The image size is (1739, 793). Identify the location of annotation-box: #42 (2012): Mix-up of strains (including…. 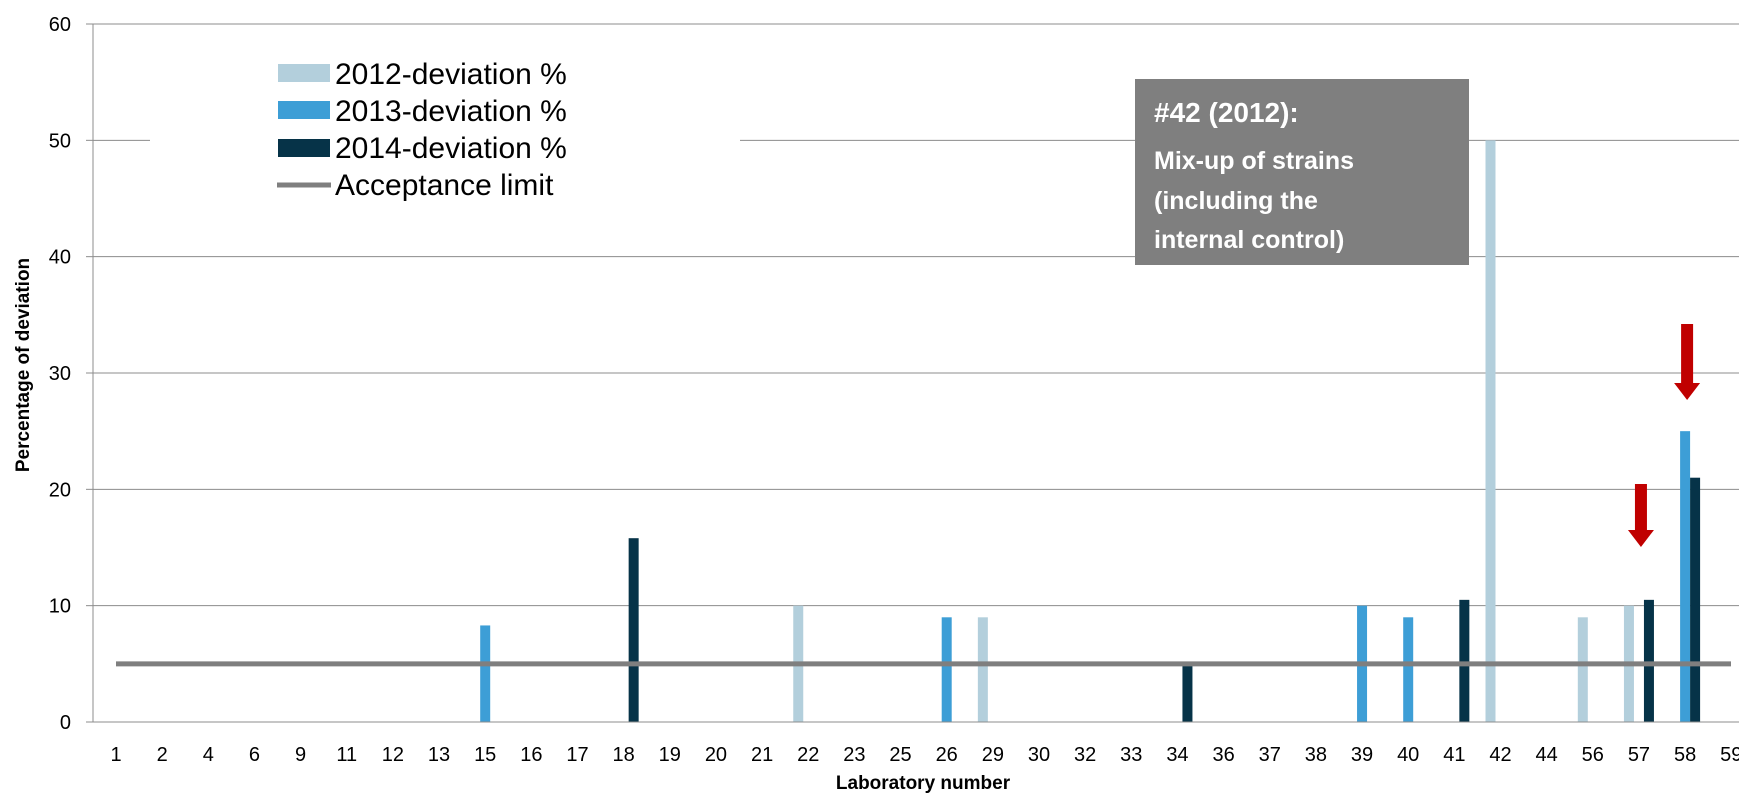
(1302, 172).